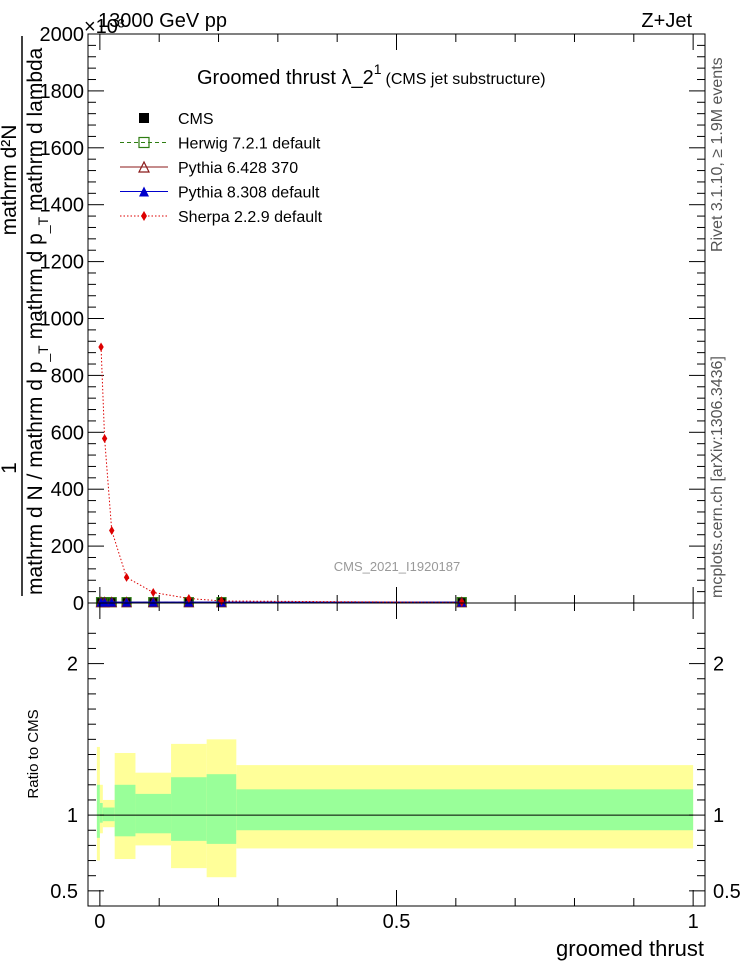 This screenshot has width=746, height=977. I want to click on header-process-label: Z+Jet, so click(666, 21).